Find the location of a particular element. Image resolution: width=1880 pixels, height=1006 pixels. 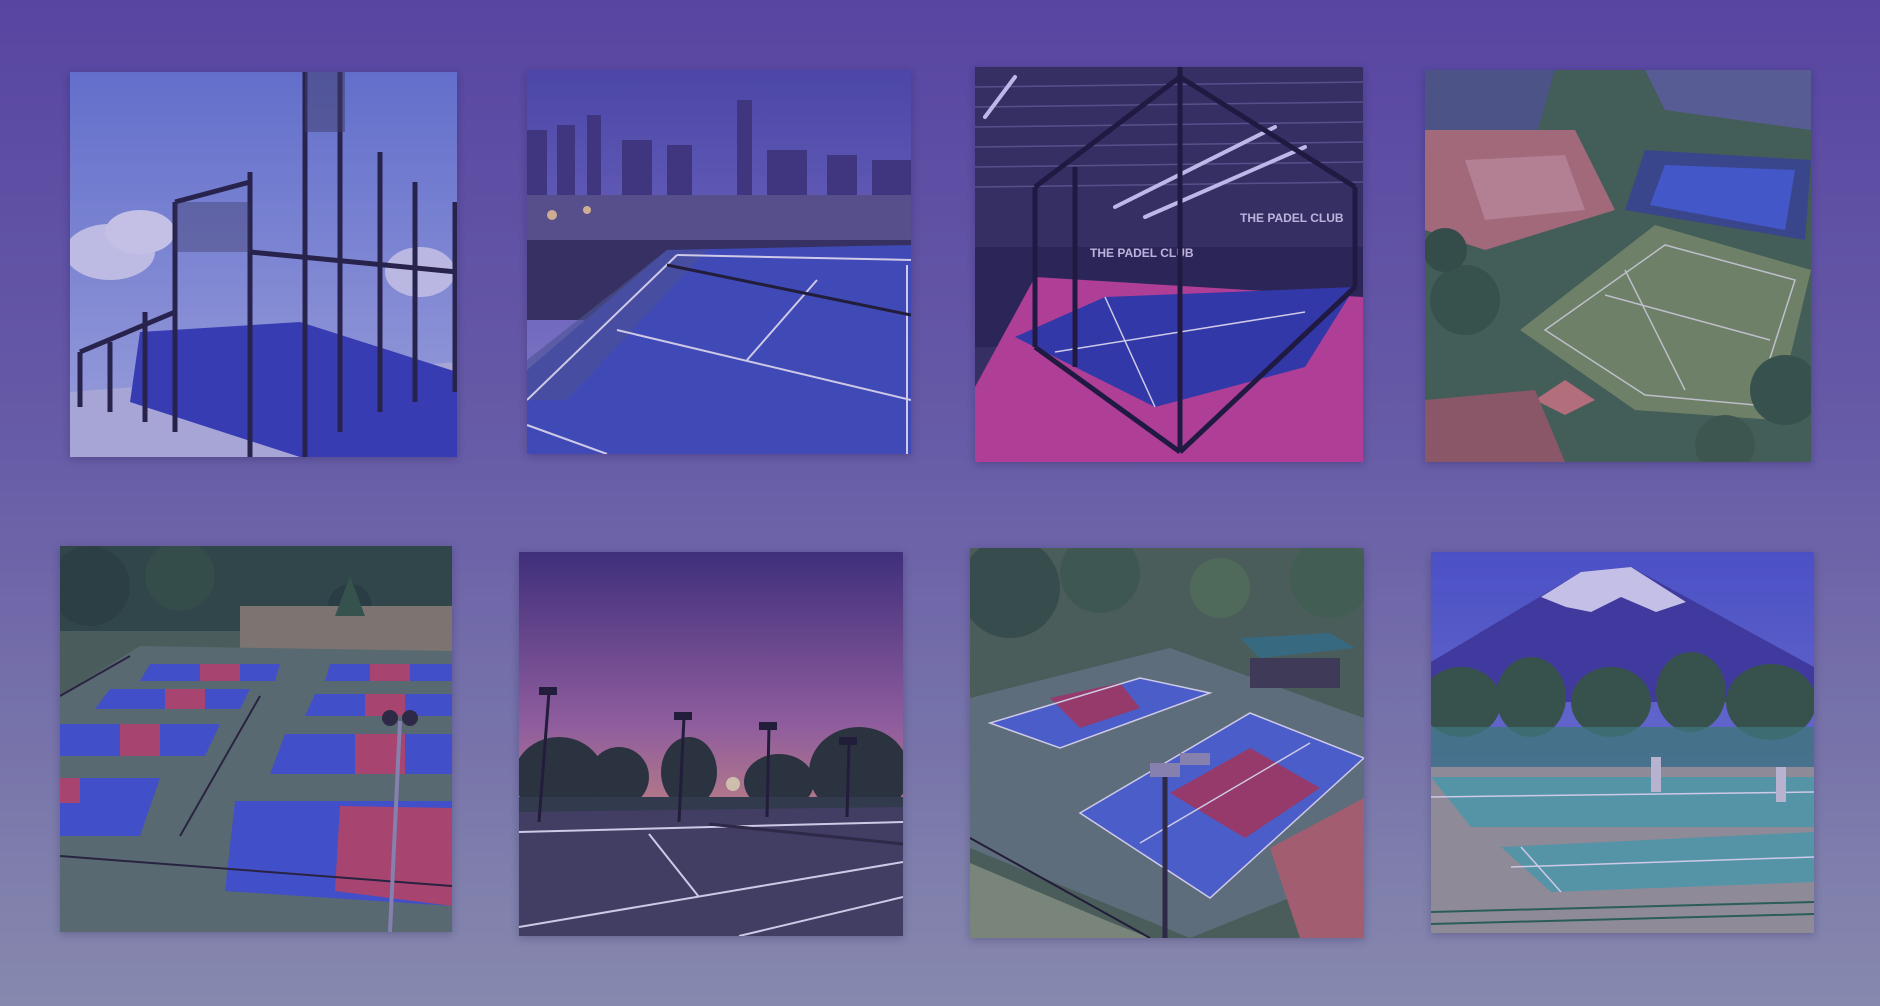

rooftop-tennis-picture is located at coordinates (719, 262).